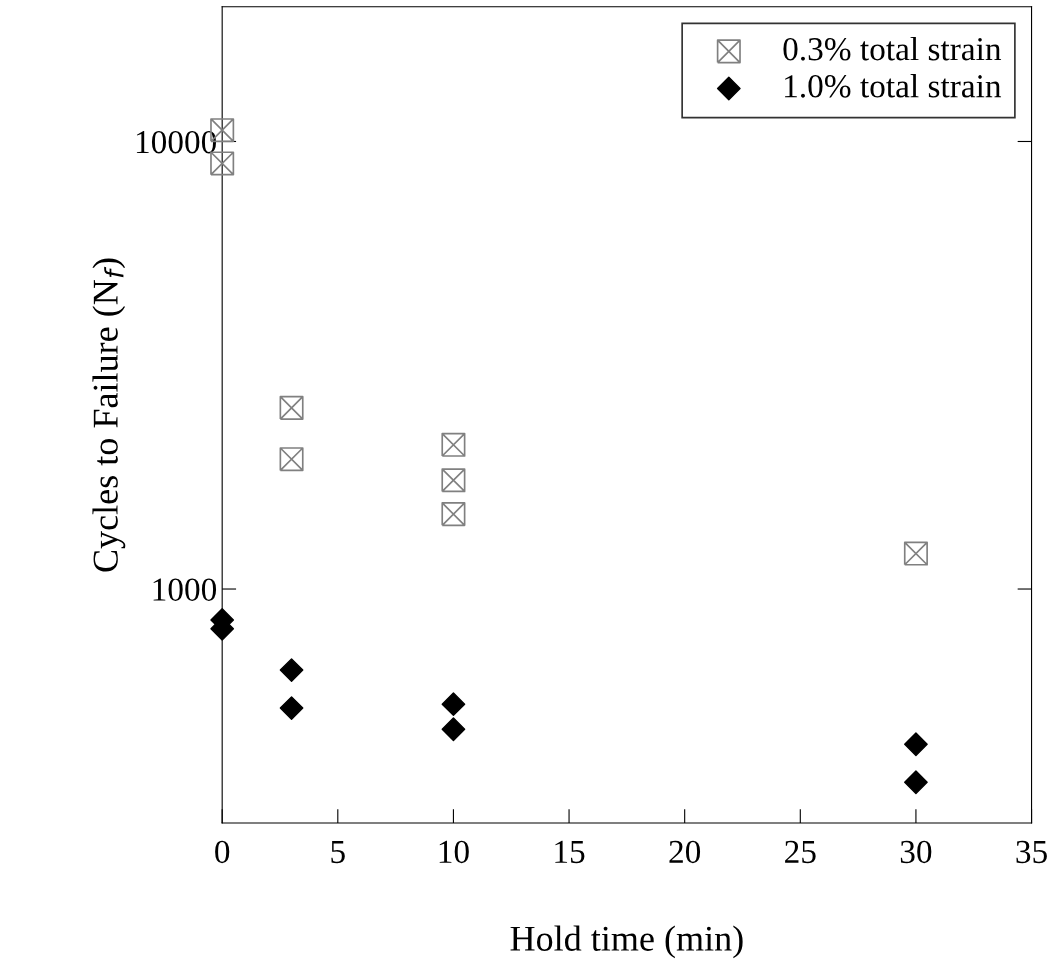 The width and height of the screenshot is (1058, 966). Describe the element at coordinates (338, 852) in the screenshot. I see `x-tick-label: 5` at that location.